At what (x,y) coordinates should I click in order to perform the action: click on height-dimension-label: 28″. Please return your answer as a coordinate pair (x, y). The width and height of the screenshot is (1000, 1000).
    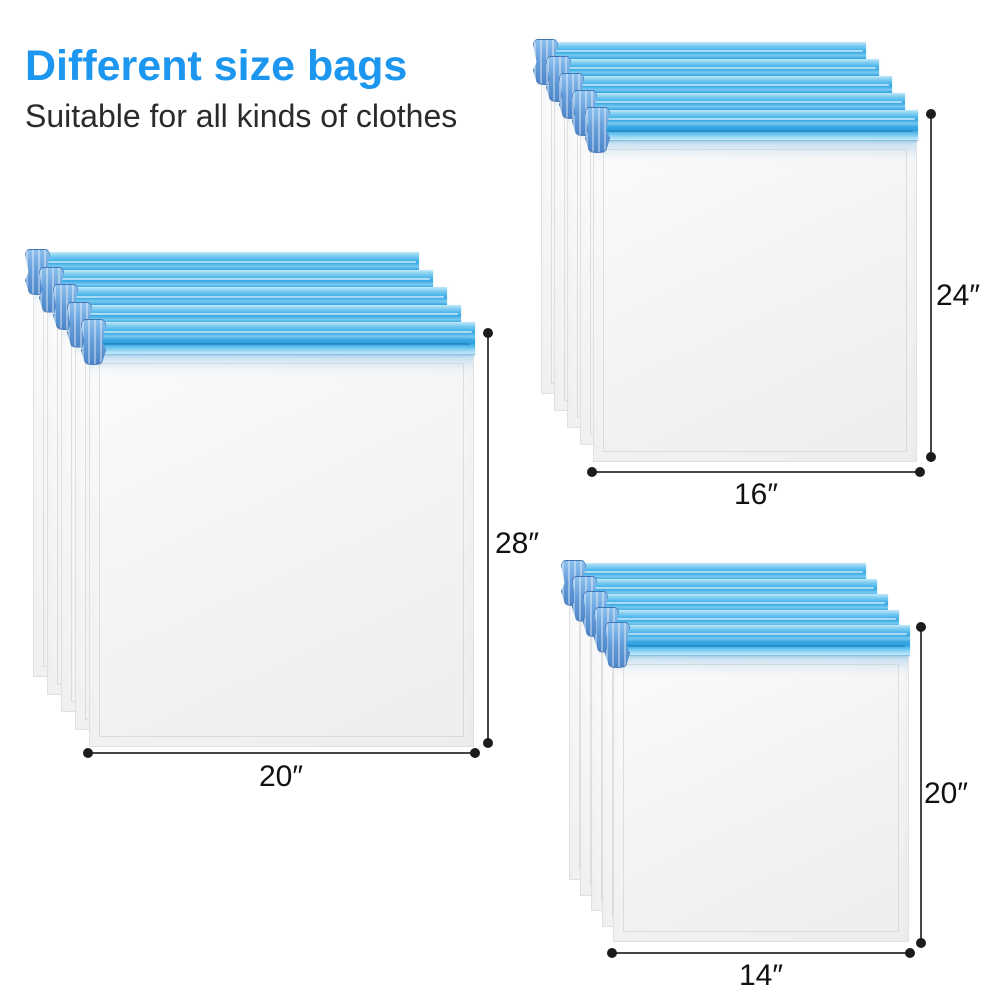
    Looking at the image, I should click on (517, 543).